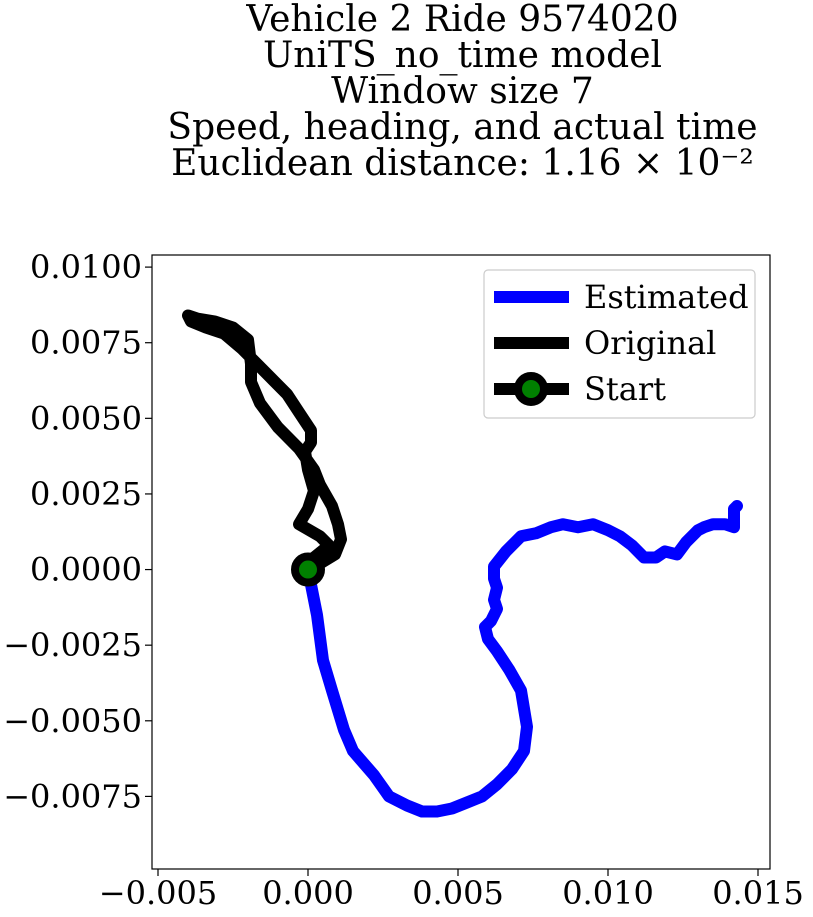 The width and height of the screenshot is (813, 917). I want to click on x-tick-label: −0.005, so click(158, 893).